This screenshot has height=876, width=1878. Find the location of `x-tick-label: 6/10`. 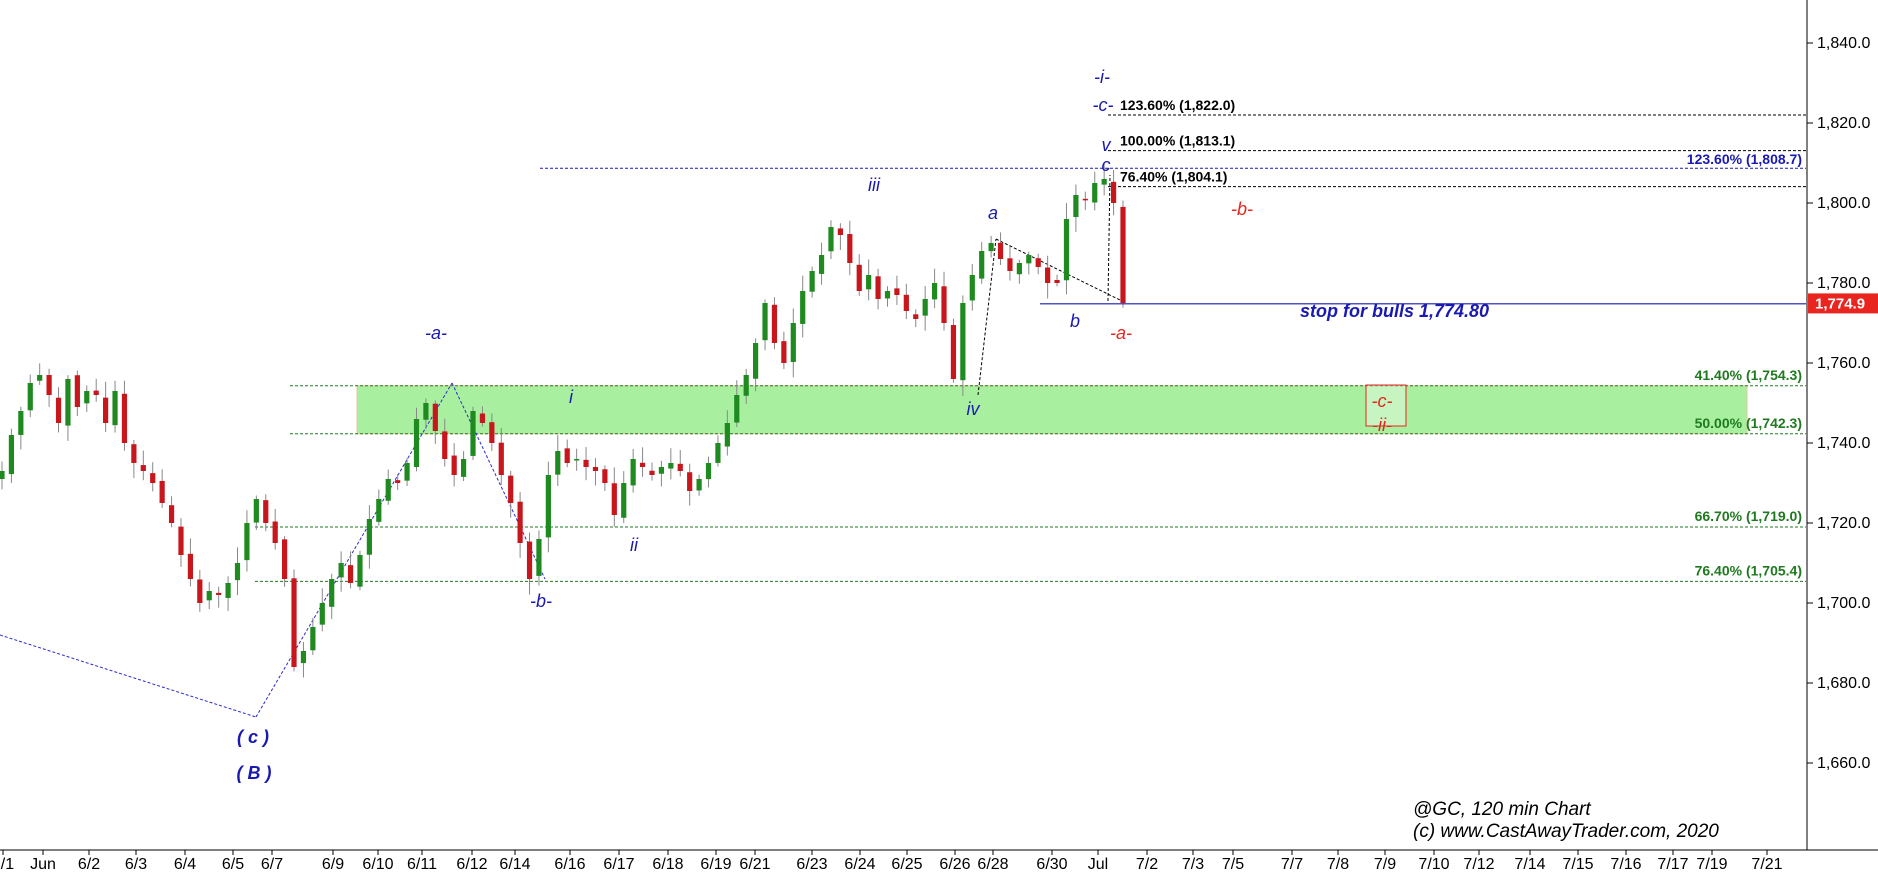

x-tick-label: 6/10 is located at coordinates (377, 864).